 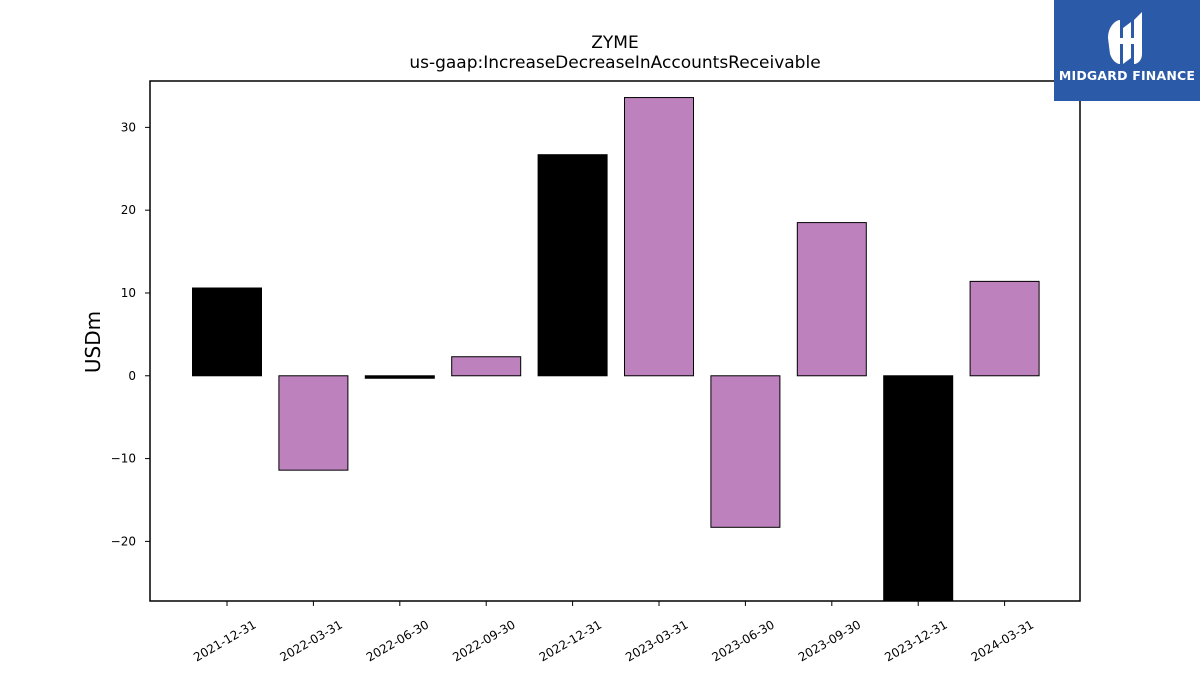 I want to click on brand-logo: MIDGARD FINANCE, so click(x=1127, y=50).